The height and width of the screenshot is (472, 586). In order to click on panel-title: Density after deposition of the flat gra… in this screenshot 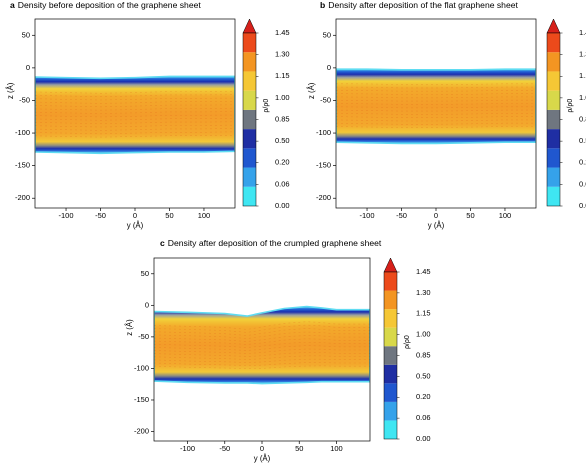, I will do `click(423, 5)`.